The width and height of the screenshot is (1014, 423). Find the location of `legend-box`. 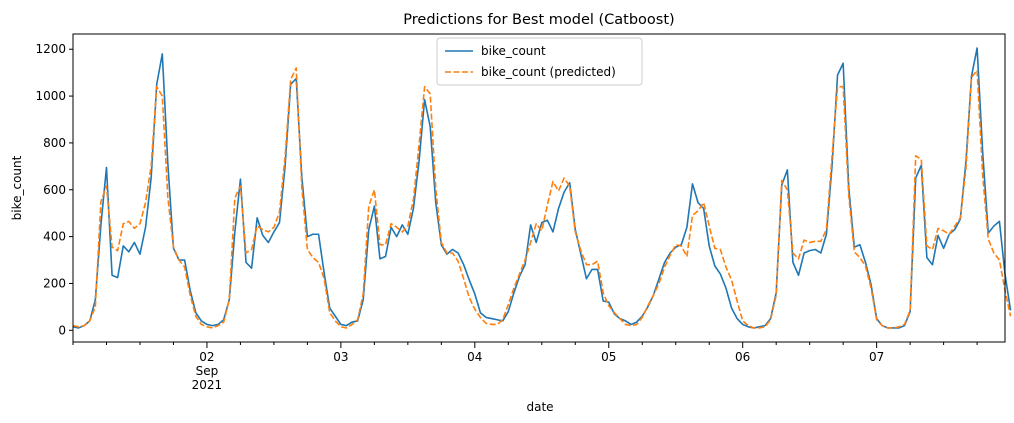

legend-box is located at coordinates (539, 61).